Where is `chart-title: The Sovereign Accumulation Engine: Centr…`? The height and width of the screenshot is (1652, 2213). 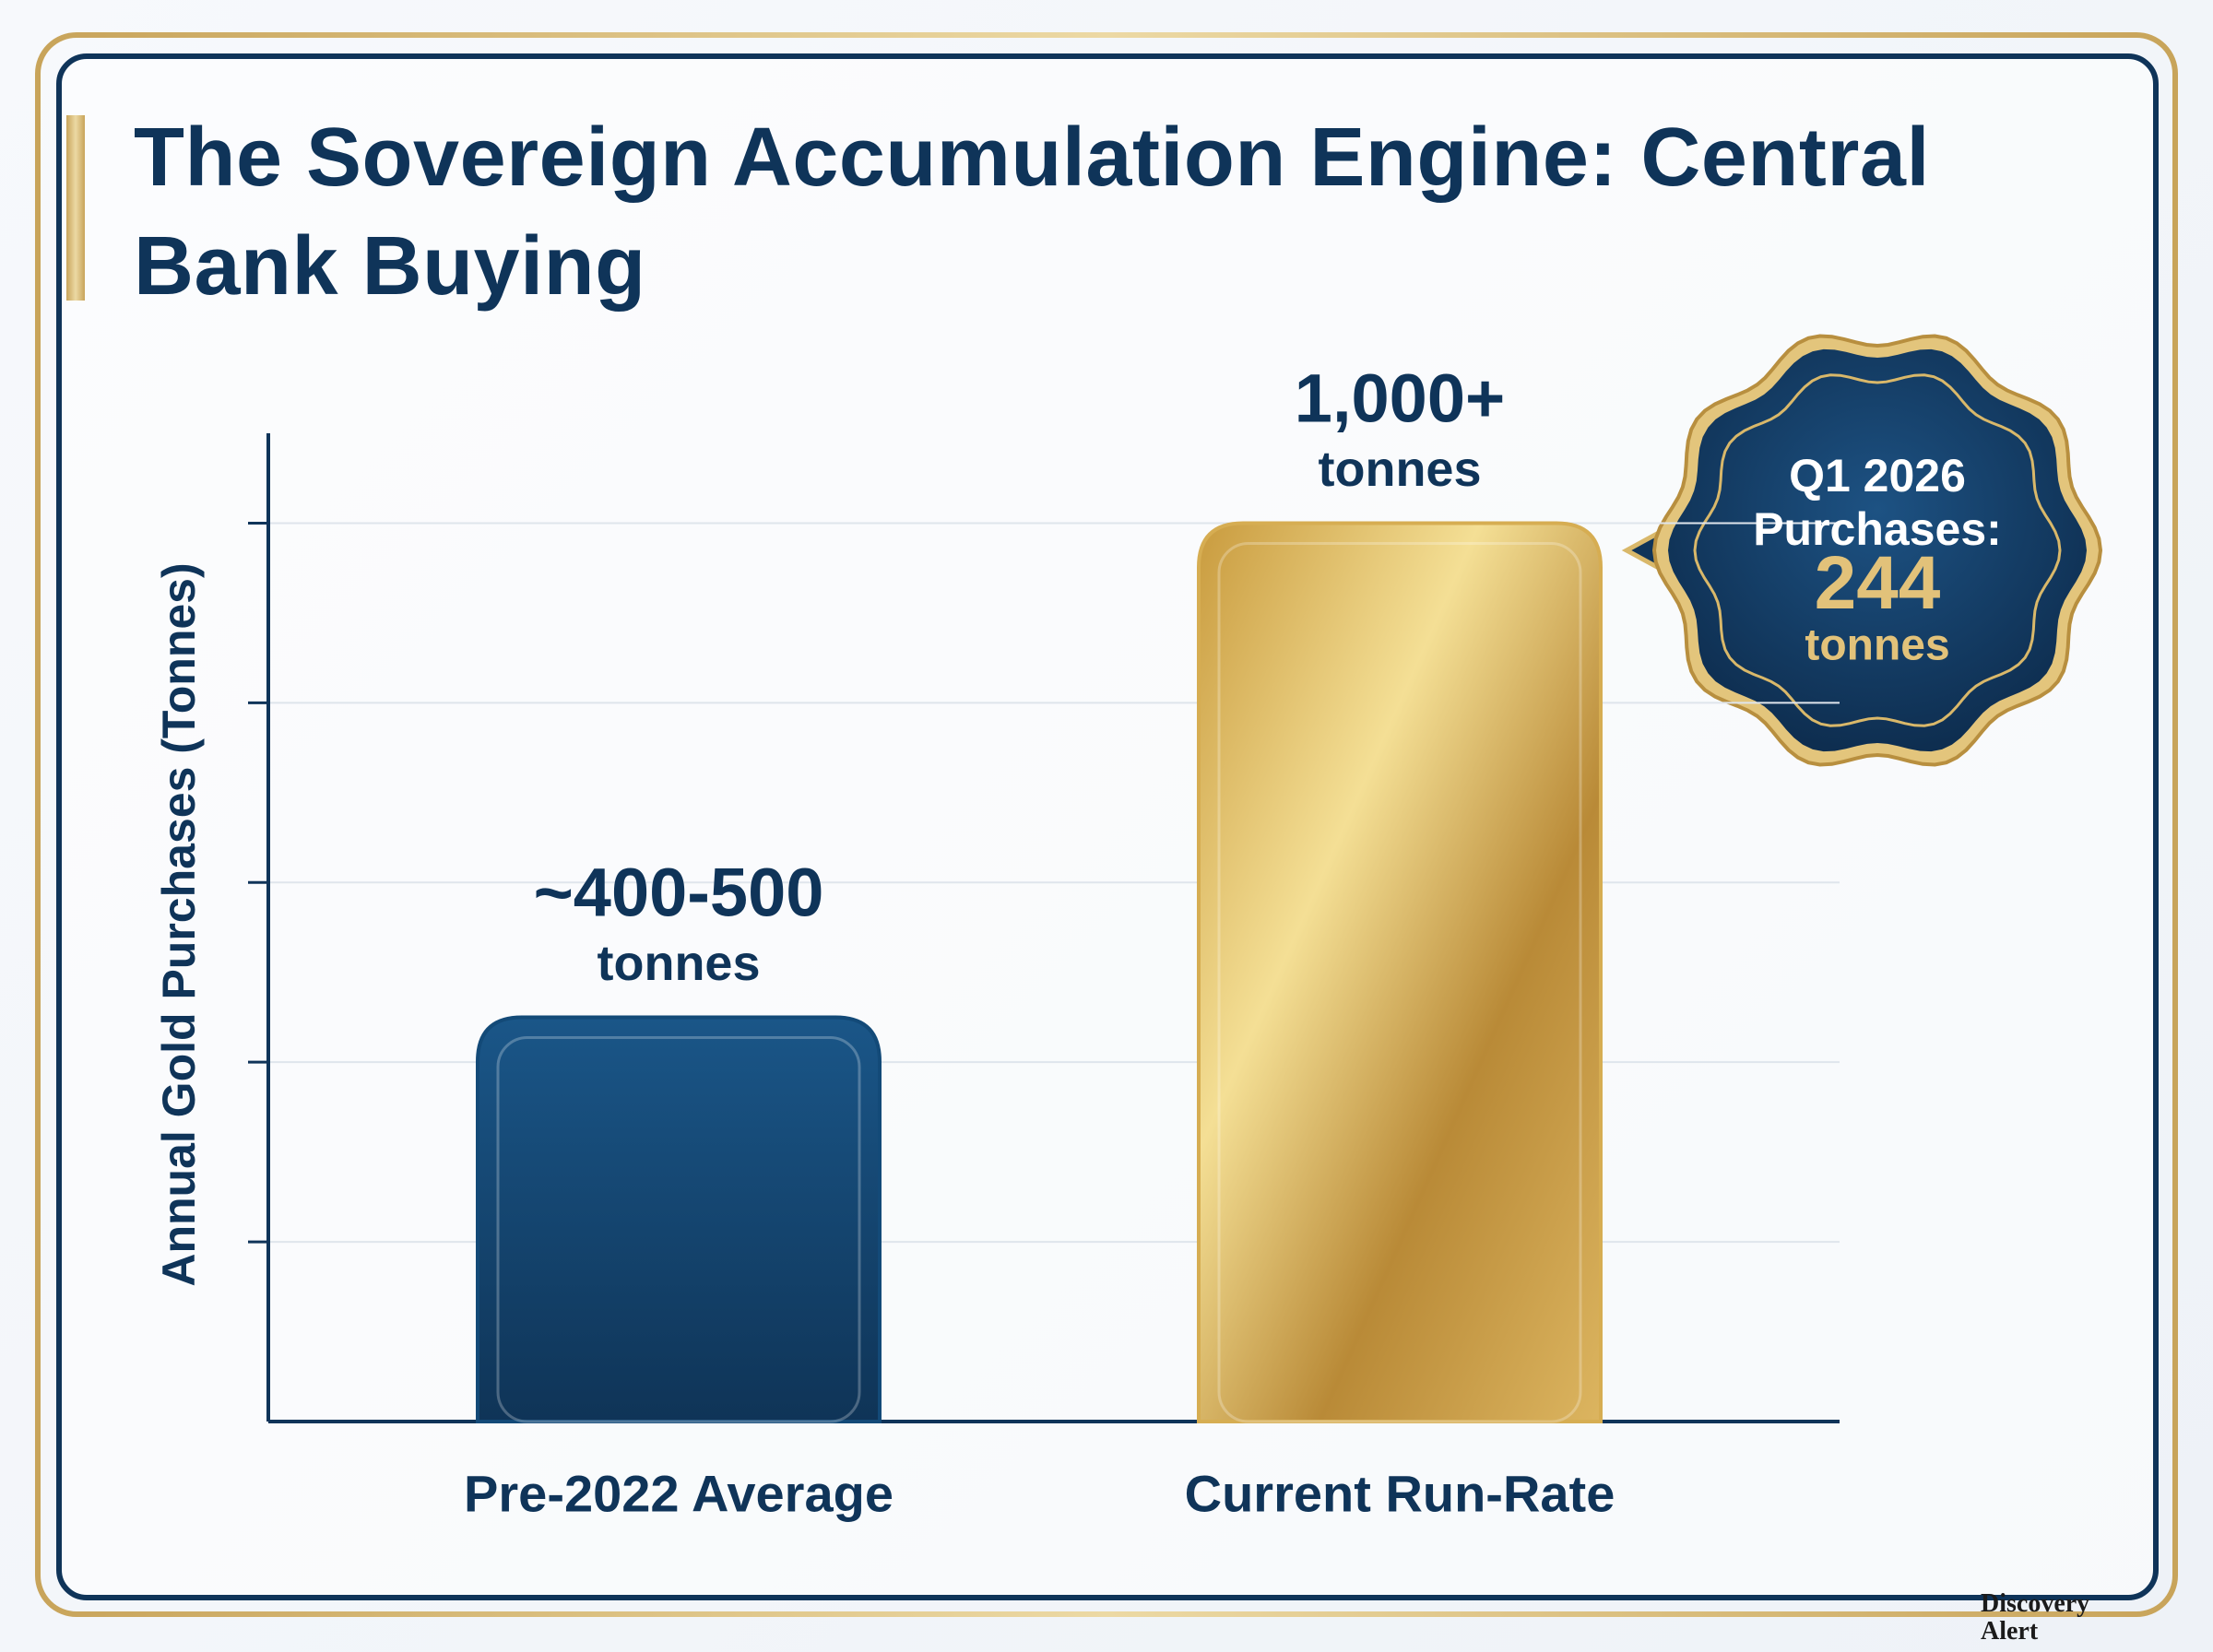
chart-title: The Sovereign Accumulation Engine: Centr… is located at coordinates (1032, 212).